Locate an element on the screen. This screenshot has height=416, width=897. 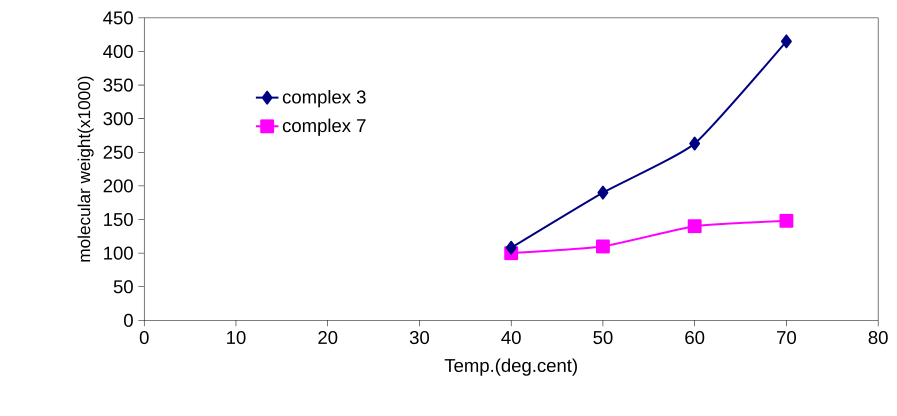
y-axis-title: molecular weight(x1000) is located at coordinates (86, 169).